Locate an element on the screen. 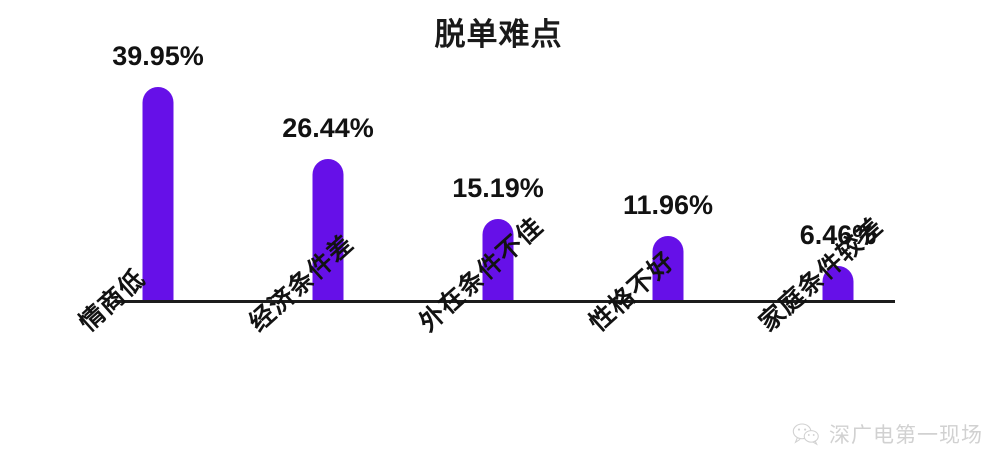 The height and width of the screenshot is (459, 997). bar-value-label-4: 6.46% is located at coordinates (838, 234).